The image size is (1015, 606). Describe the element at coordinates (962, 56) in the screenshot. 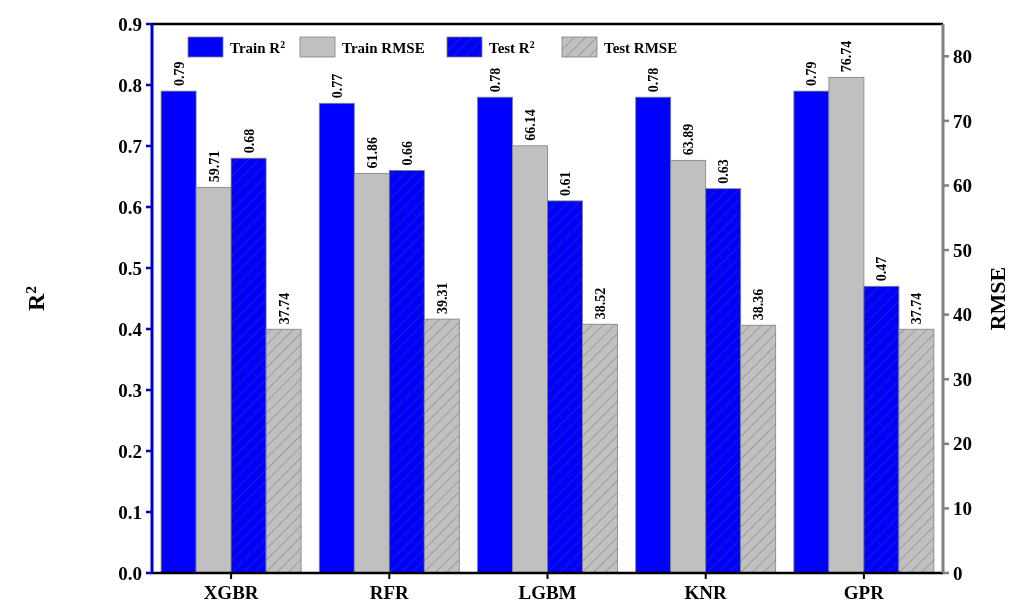

I see `y2-tick-label: 80` at that location.